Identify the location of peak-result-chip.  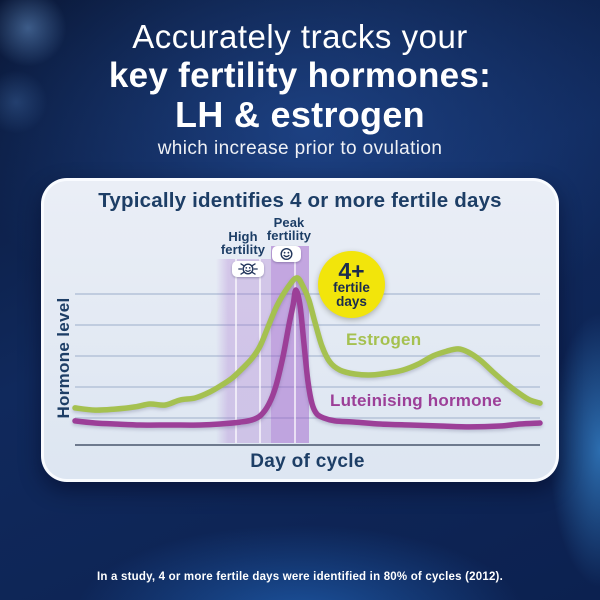
(286, 254).